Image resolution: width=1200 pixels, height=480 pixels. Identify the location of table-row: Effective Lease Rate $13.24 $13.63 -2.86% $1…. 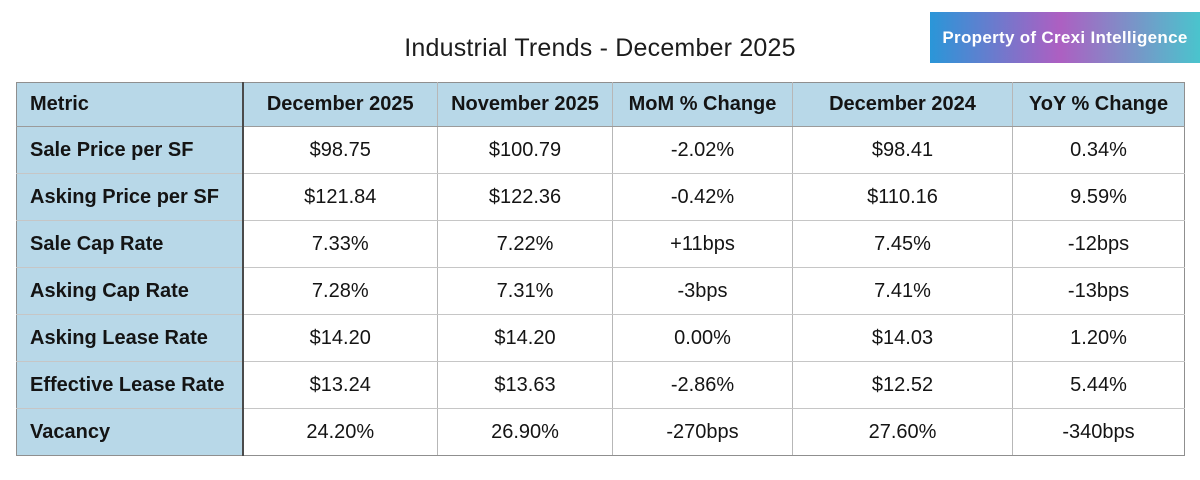
(600, 385).